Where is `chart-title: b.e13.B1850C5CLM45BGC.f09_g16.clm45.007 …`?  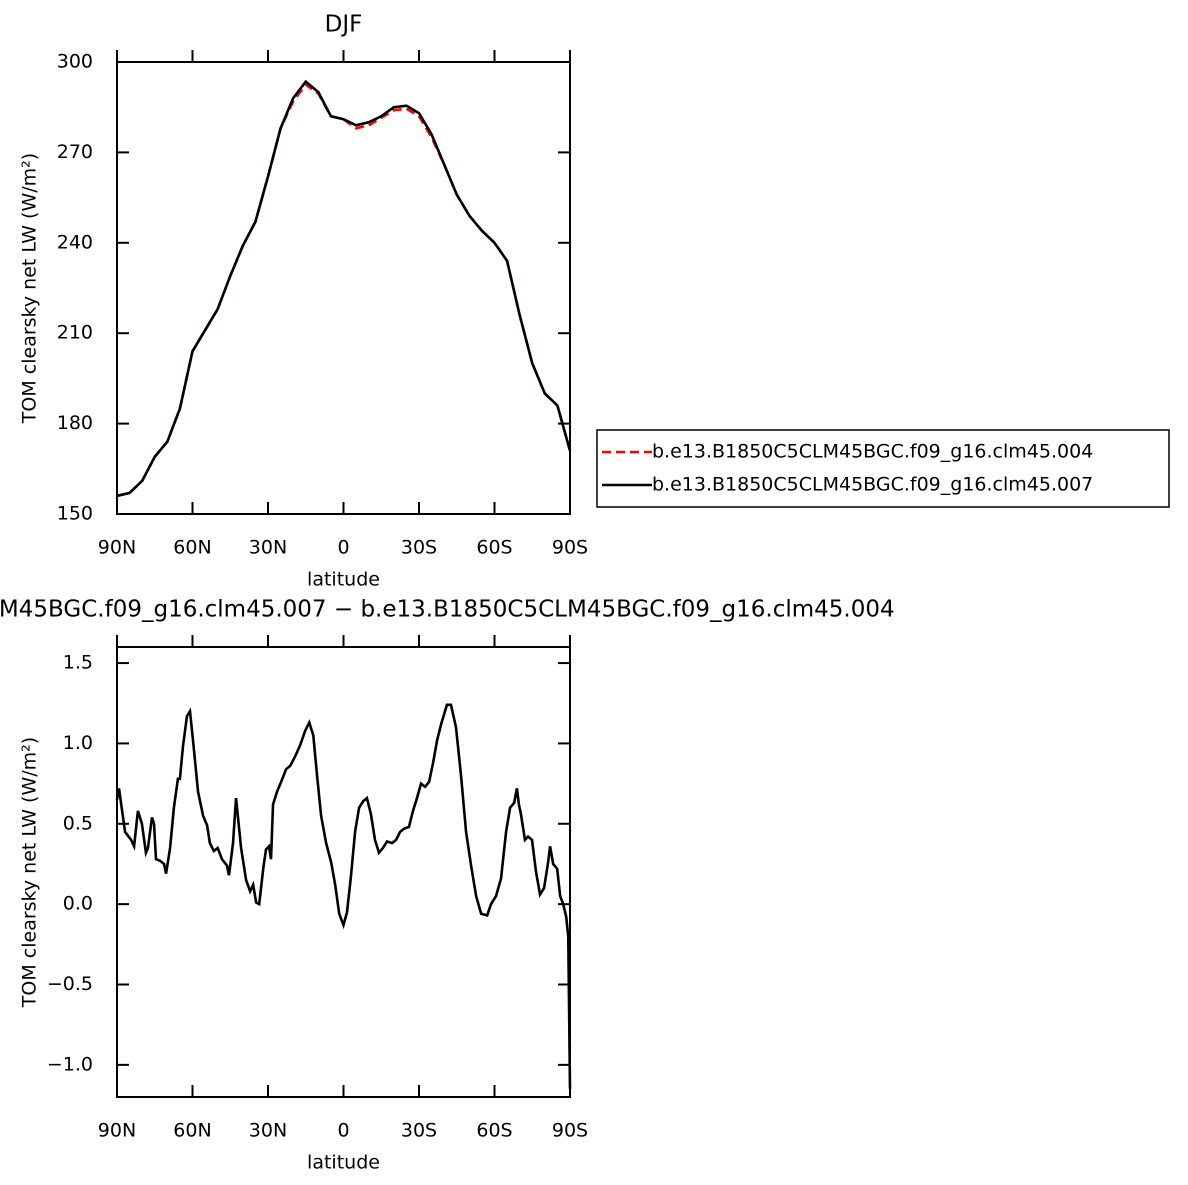 chart-title: b.e13.B1850C5CLM45BGC.f09_g16.clm45.007 … is located at coordinates (447, 610).